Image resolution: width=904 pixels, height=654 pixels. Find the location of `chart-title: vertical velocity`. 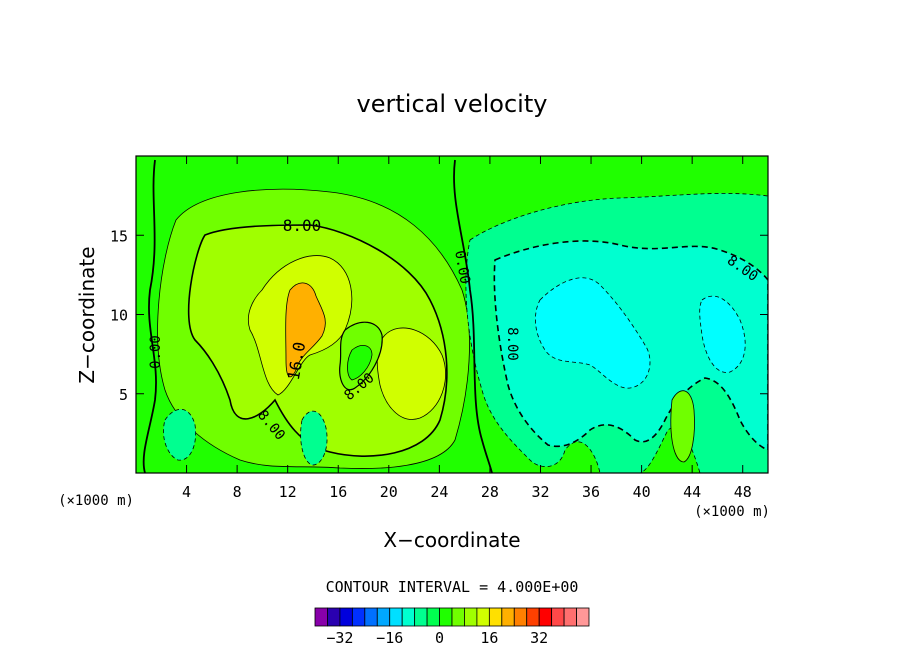

chart-title: vertical velocity is located at coordinates (452, 104).